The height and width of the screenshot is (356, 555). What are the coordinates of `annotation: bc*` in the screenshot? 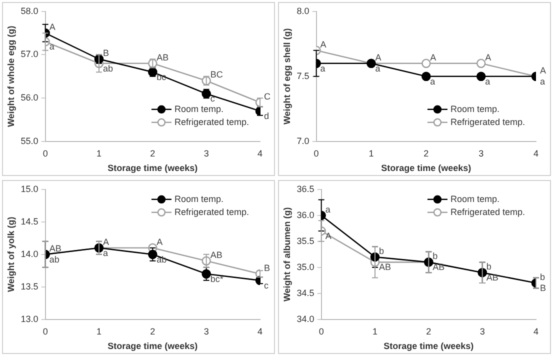 It's located at (217, 279).